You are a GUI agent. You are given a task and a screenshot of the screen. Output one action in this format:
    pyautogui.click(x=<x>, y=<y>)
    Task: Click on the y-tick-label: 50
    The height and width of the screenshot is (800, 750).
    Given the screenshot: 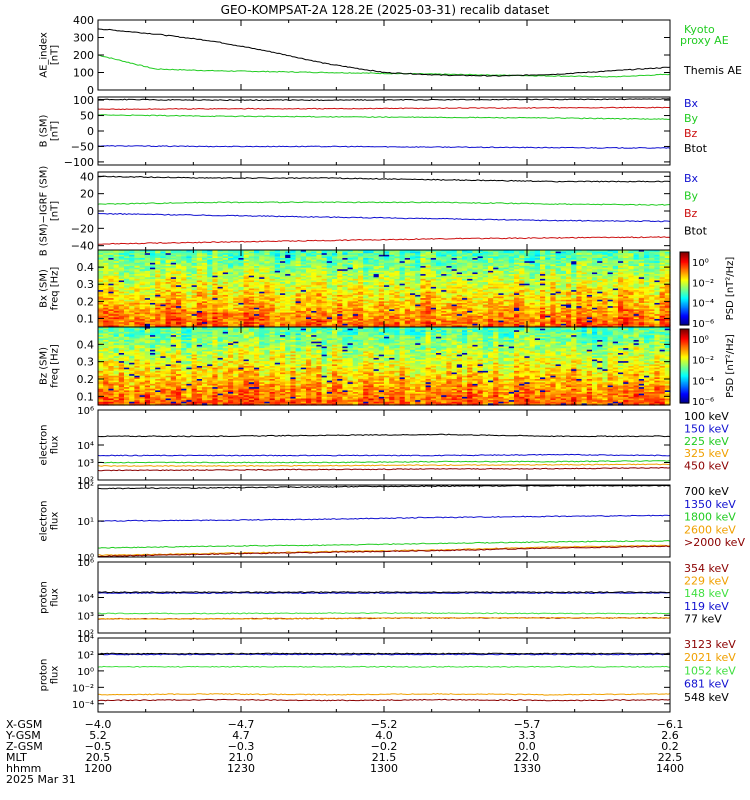 What is the action you would take?
    pyautogui.click(x=87, y=116)
    